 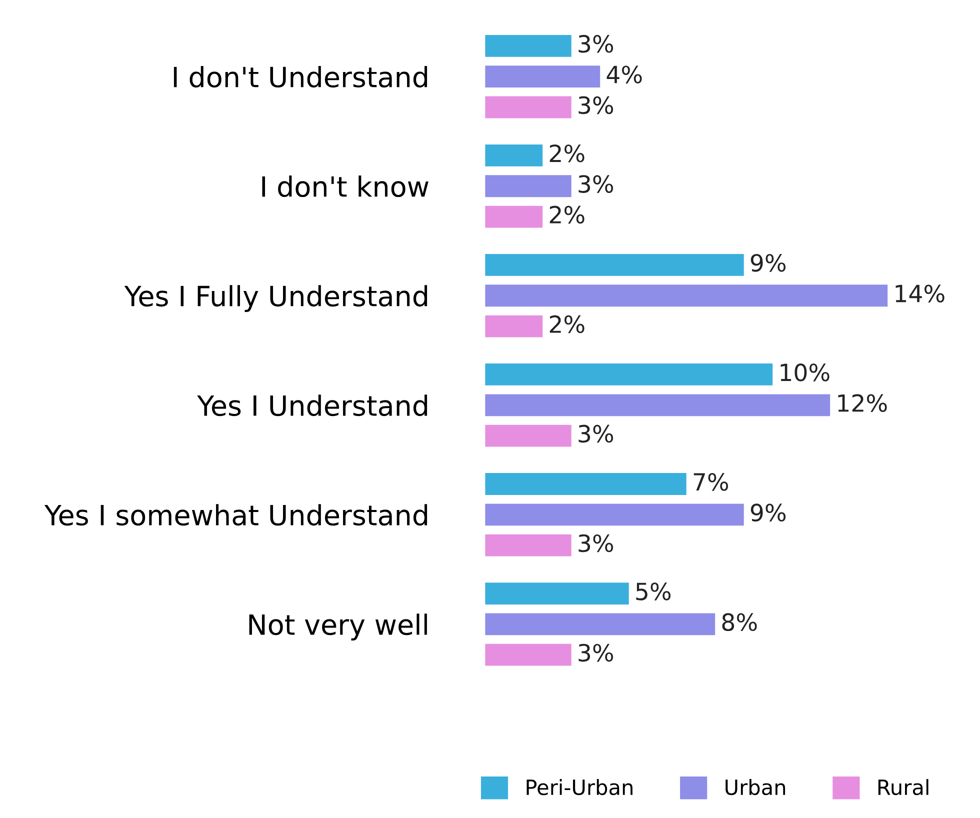 I want to click on data-label: 4%, so click(x=624, y=75).